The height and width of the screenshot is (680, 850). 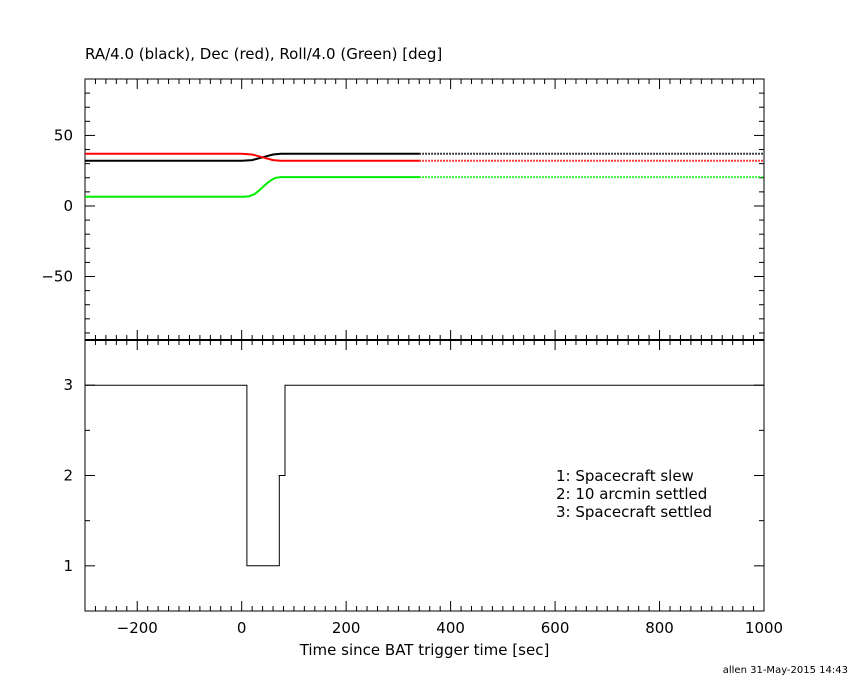 What do you see at coordinates (68, 566) in the screenshot?
I see `y-tick-label: 1` at bounding box center [68, 566].